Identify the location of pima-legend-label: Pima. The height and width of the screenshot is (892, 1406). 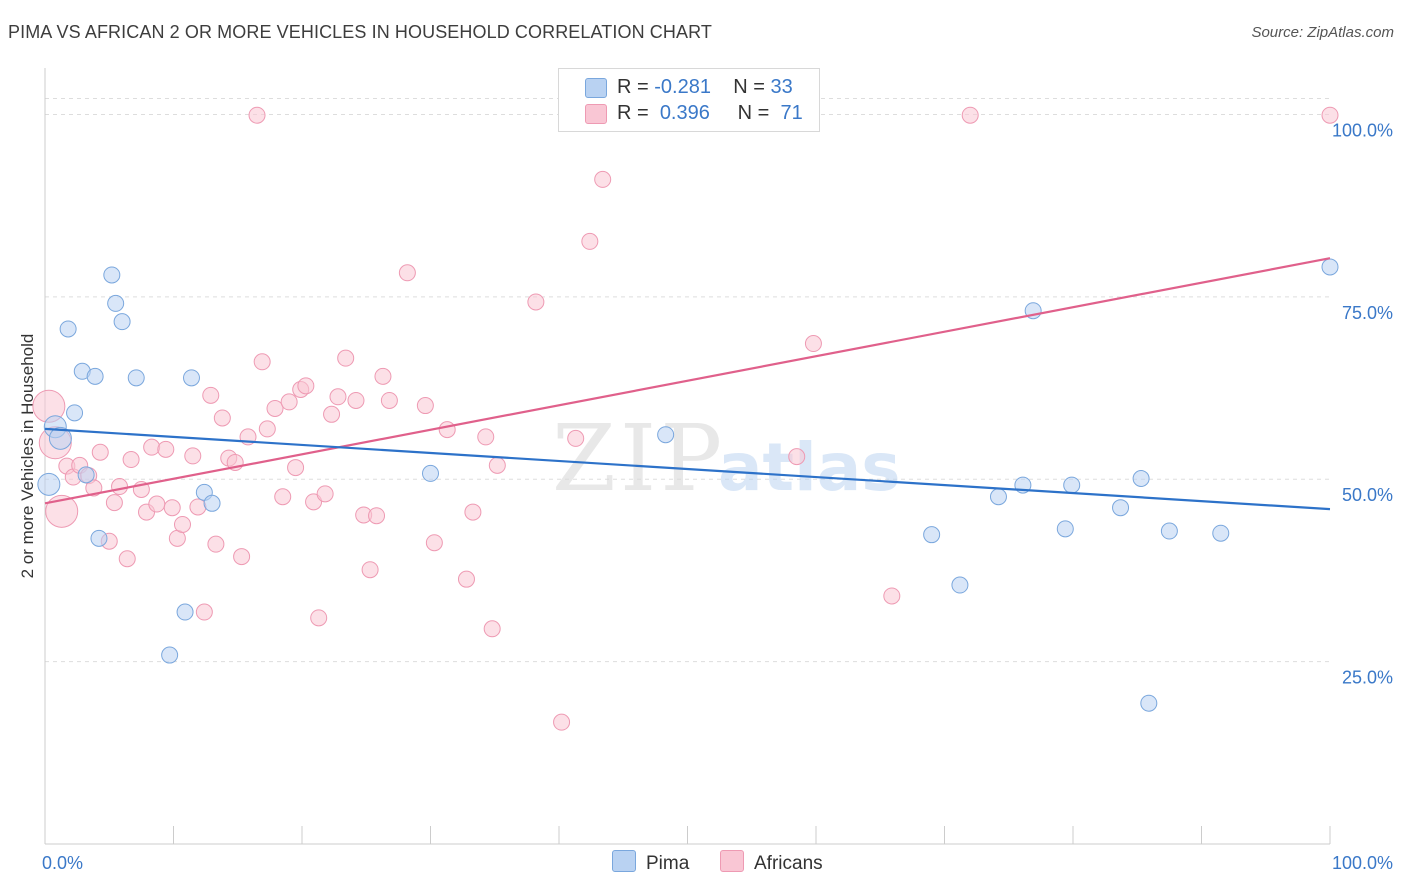
(668, 863).